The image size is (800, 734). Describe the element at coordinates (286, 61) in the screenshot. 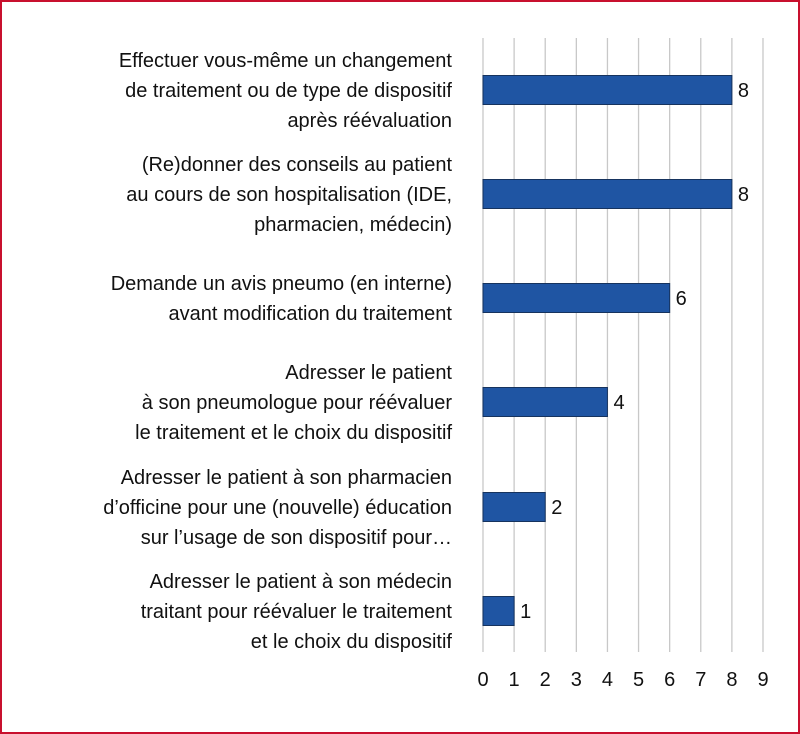

I see `category-label-line: Effectuer vous-même un changement` at that location.